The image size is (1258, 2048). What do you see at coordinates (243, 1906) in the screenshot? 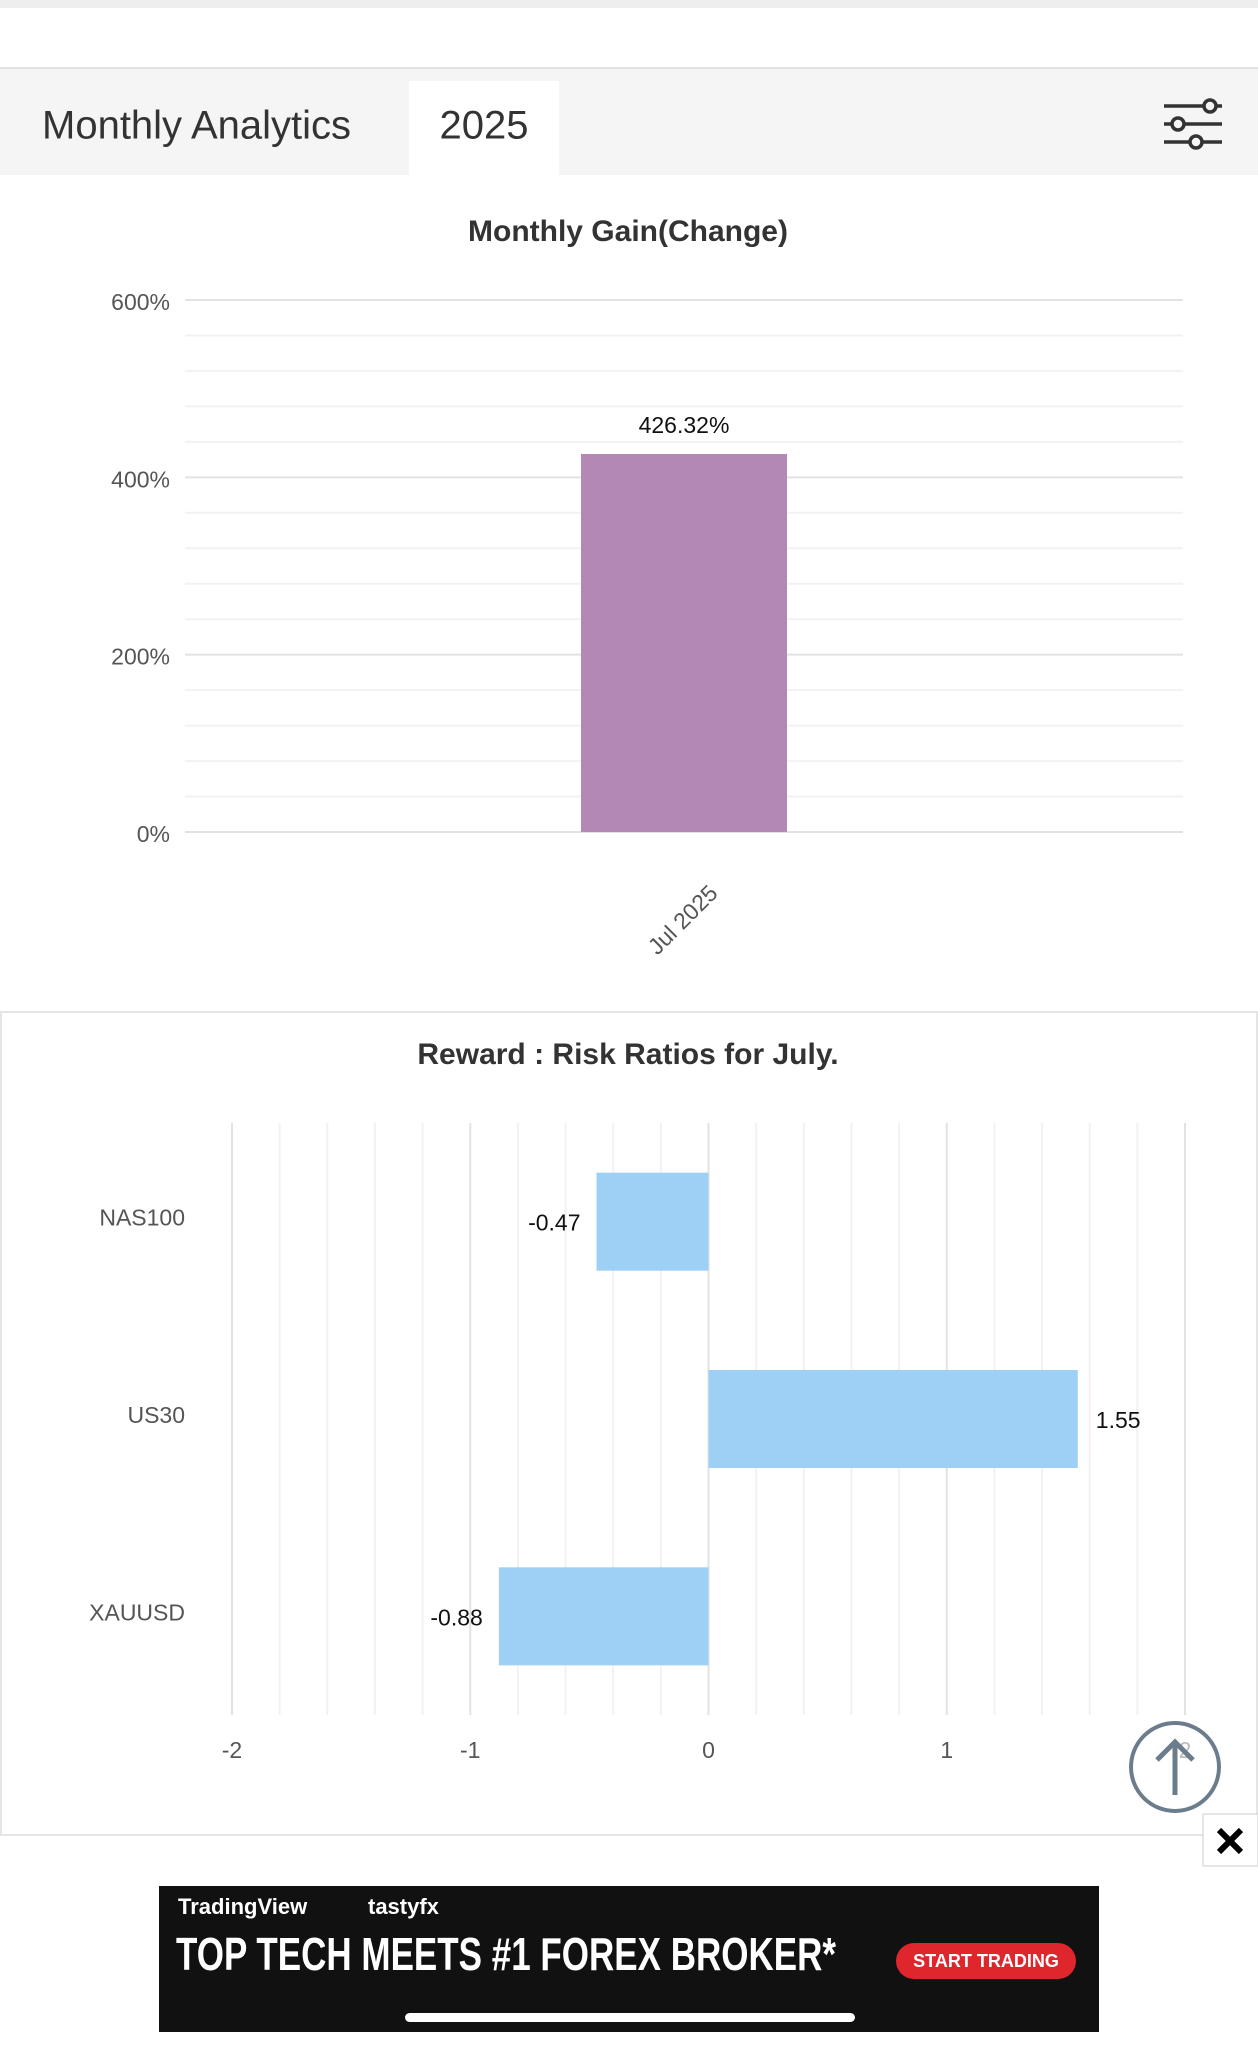
I see `ad-brand: TradingView` at bounding box center [243, 1906].